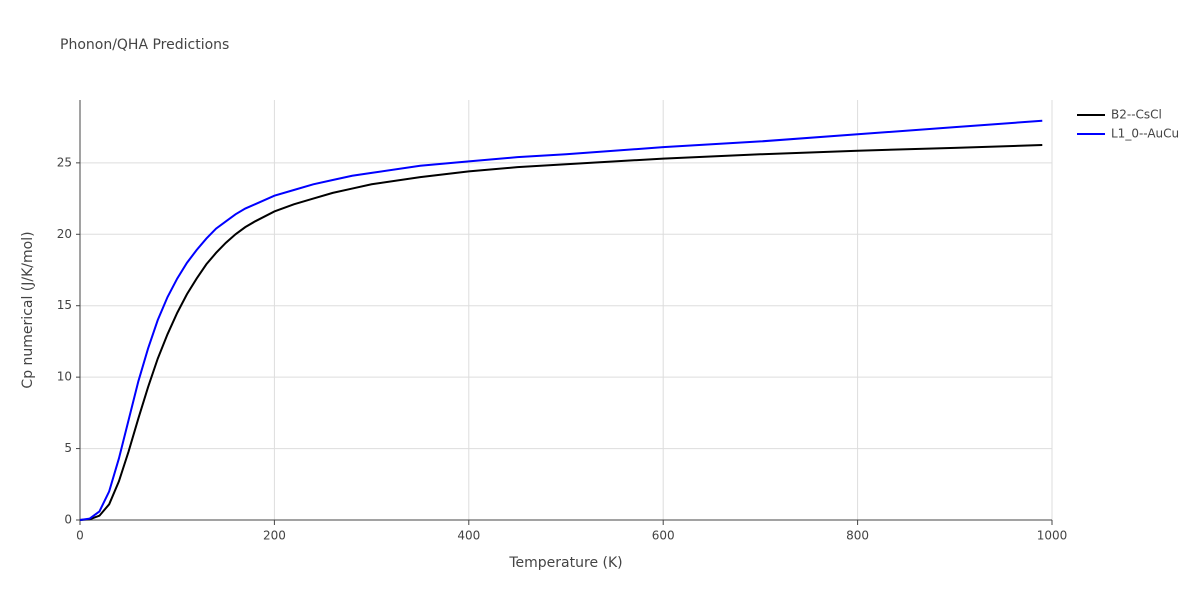  Describe the element at coordinates (68, 520) in the screenshot. I see `y-tick-label: 0` at that location.